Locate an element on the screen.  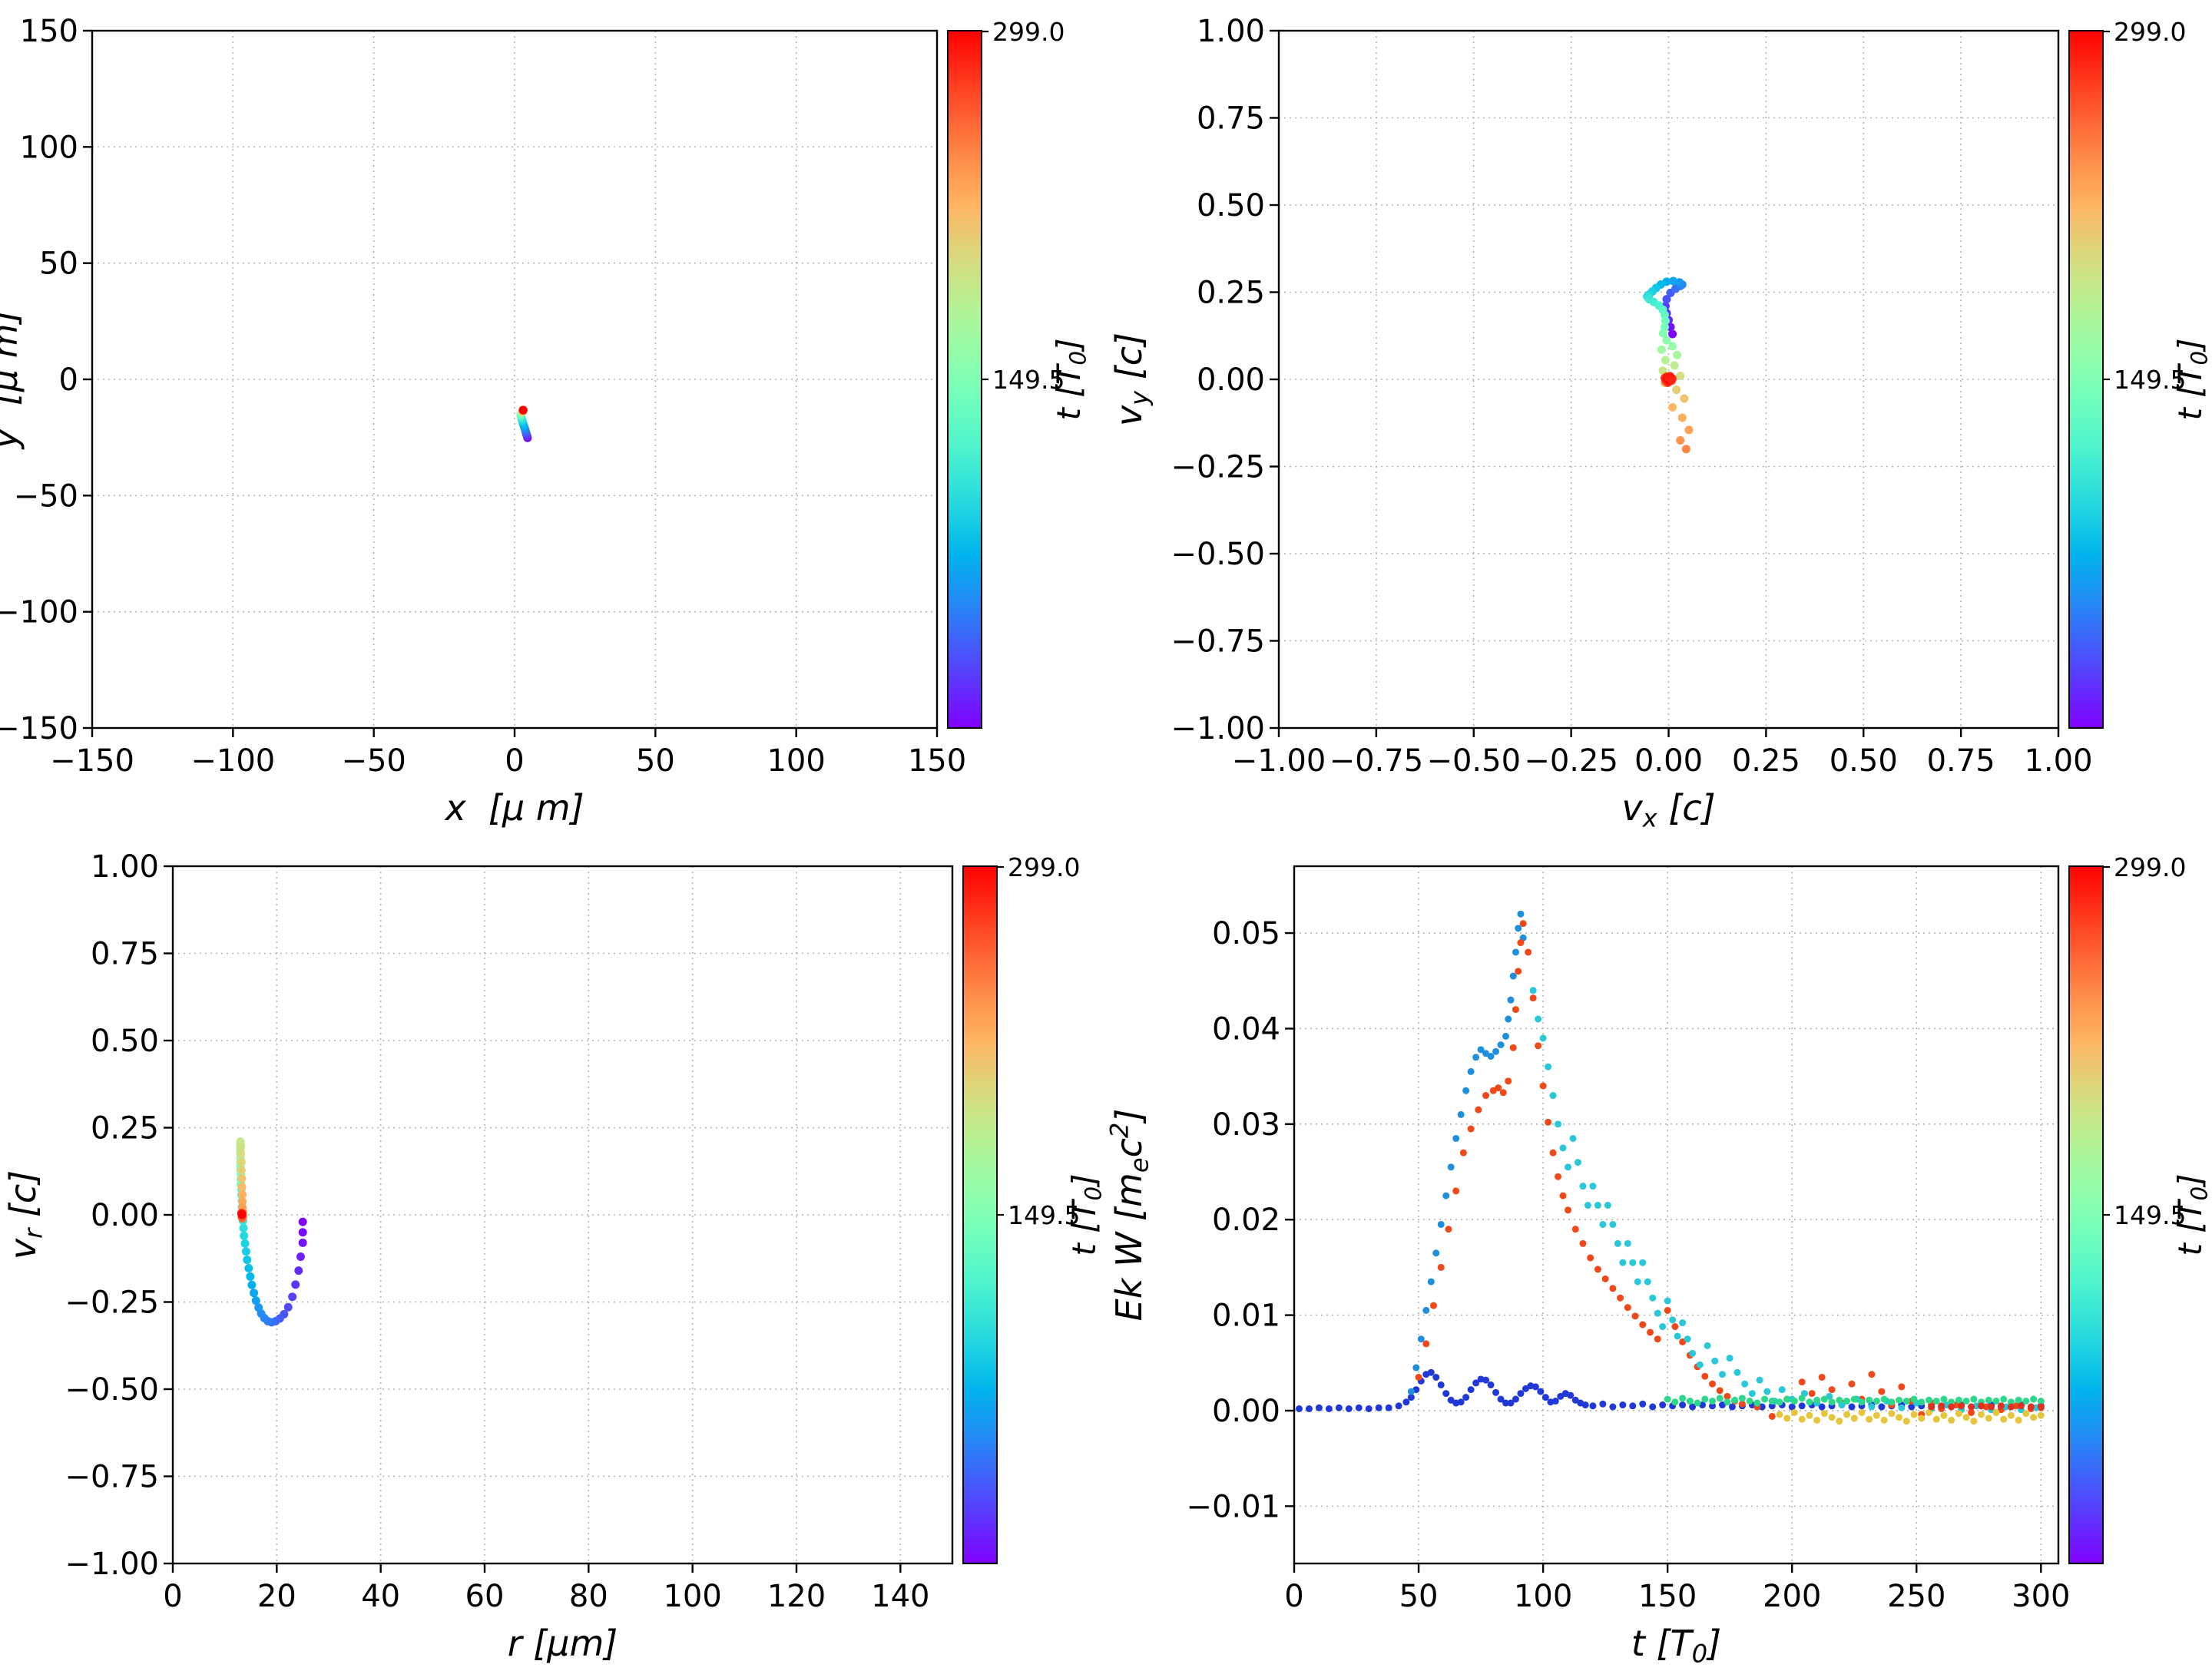
x-tick-label: 100 is located at coordinates (692, 1596).